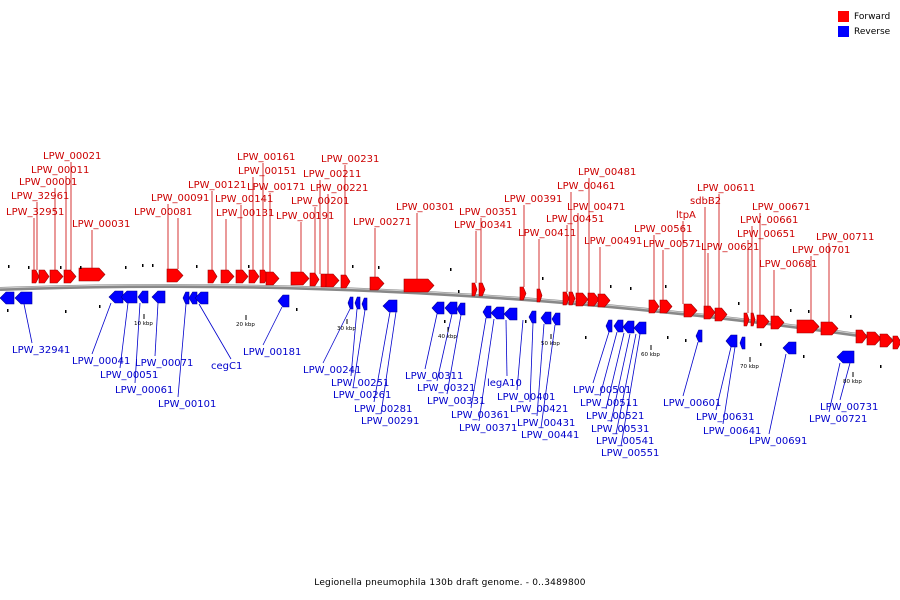  What do you see at coordinates (872, 16) in the screenshot?
I see `legend-forward-label: Forward` at bounding box center [872, 16].